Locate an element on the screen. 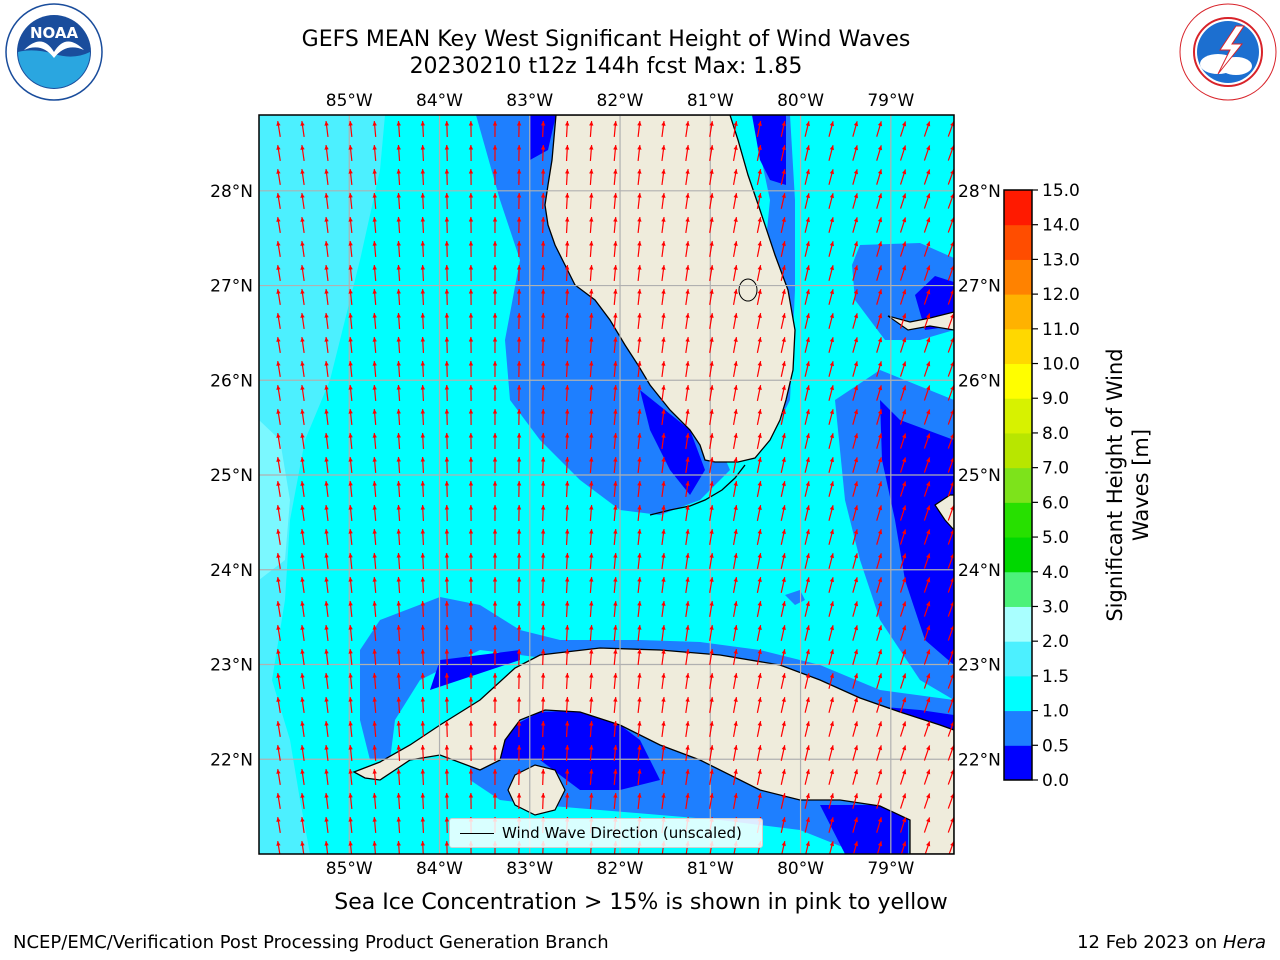 The height and width of the screenshot is (960, 1280). colorbar-tick-label: 2.0 is located at coordinates (1055, 642).